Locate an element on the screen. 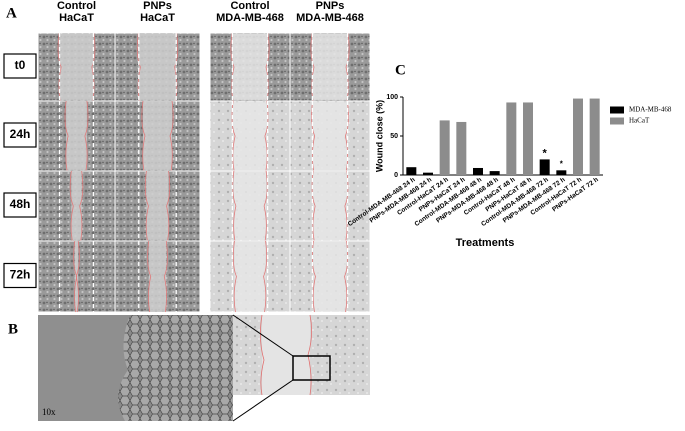 This screenshot has height=431, width=685. row-label: 72h is located at coordinates (20, 275).